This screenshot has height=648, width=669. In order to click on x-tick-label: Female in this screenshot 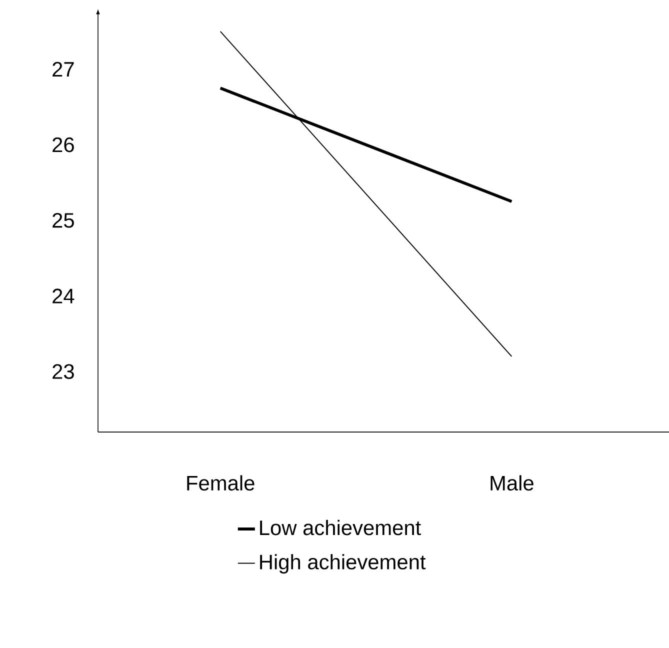, I will do `click(220, 483)`.